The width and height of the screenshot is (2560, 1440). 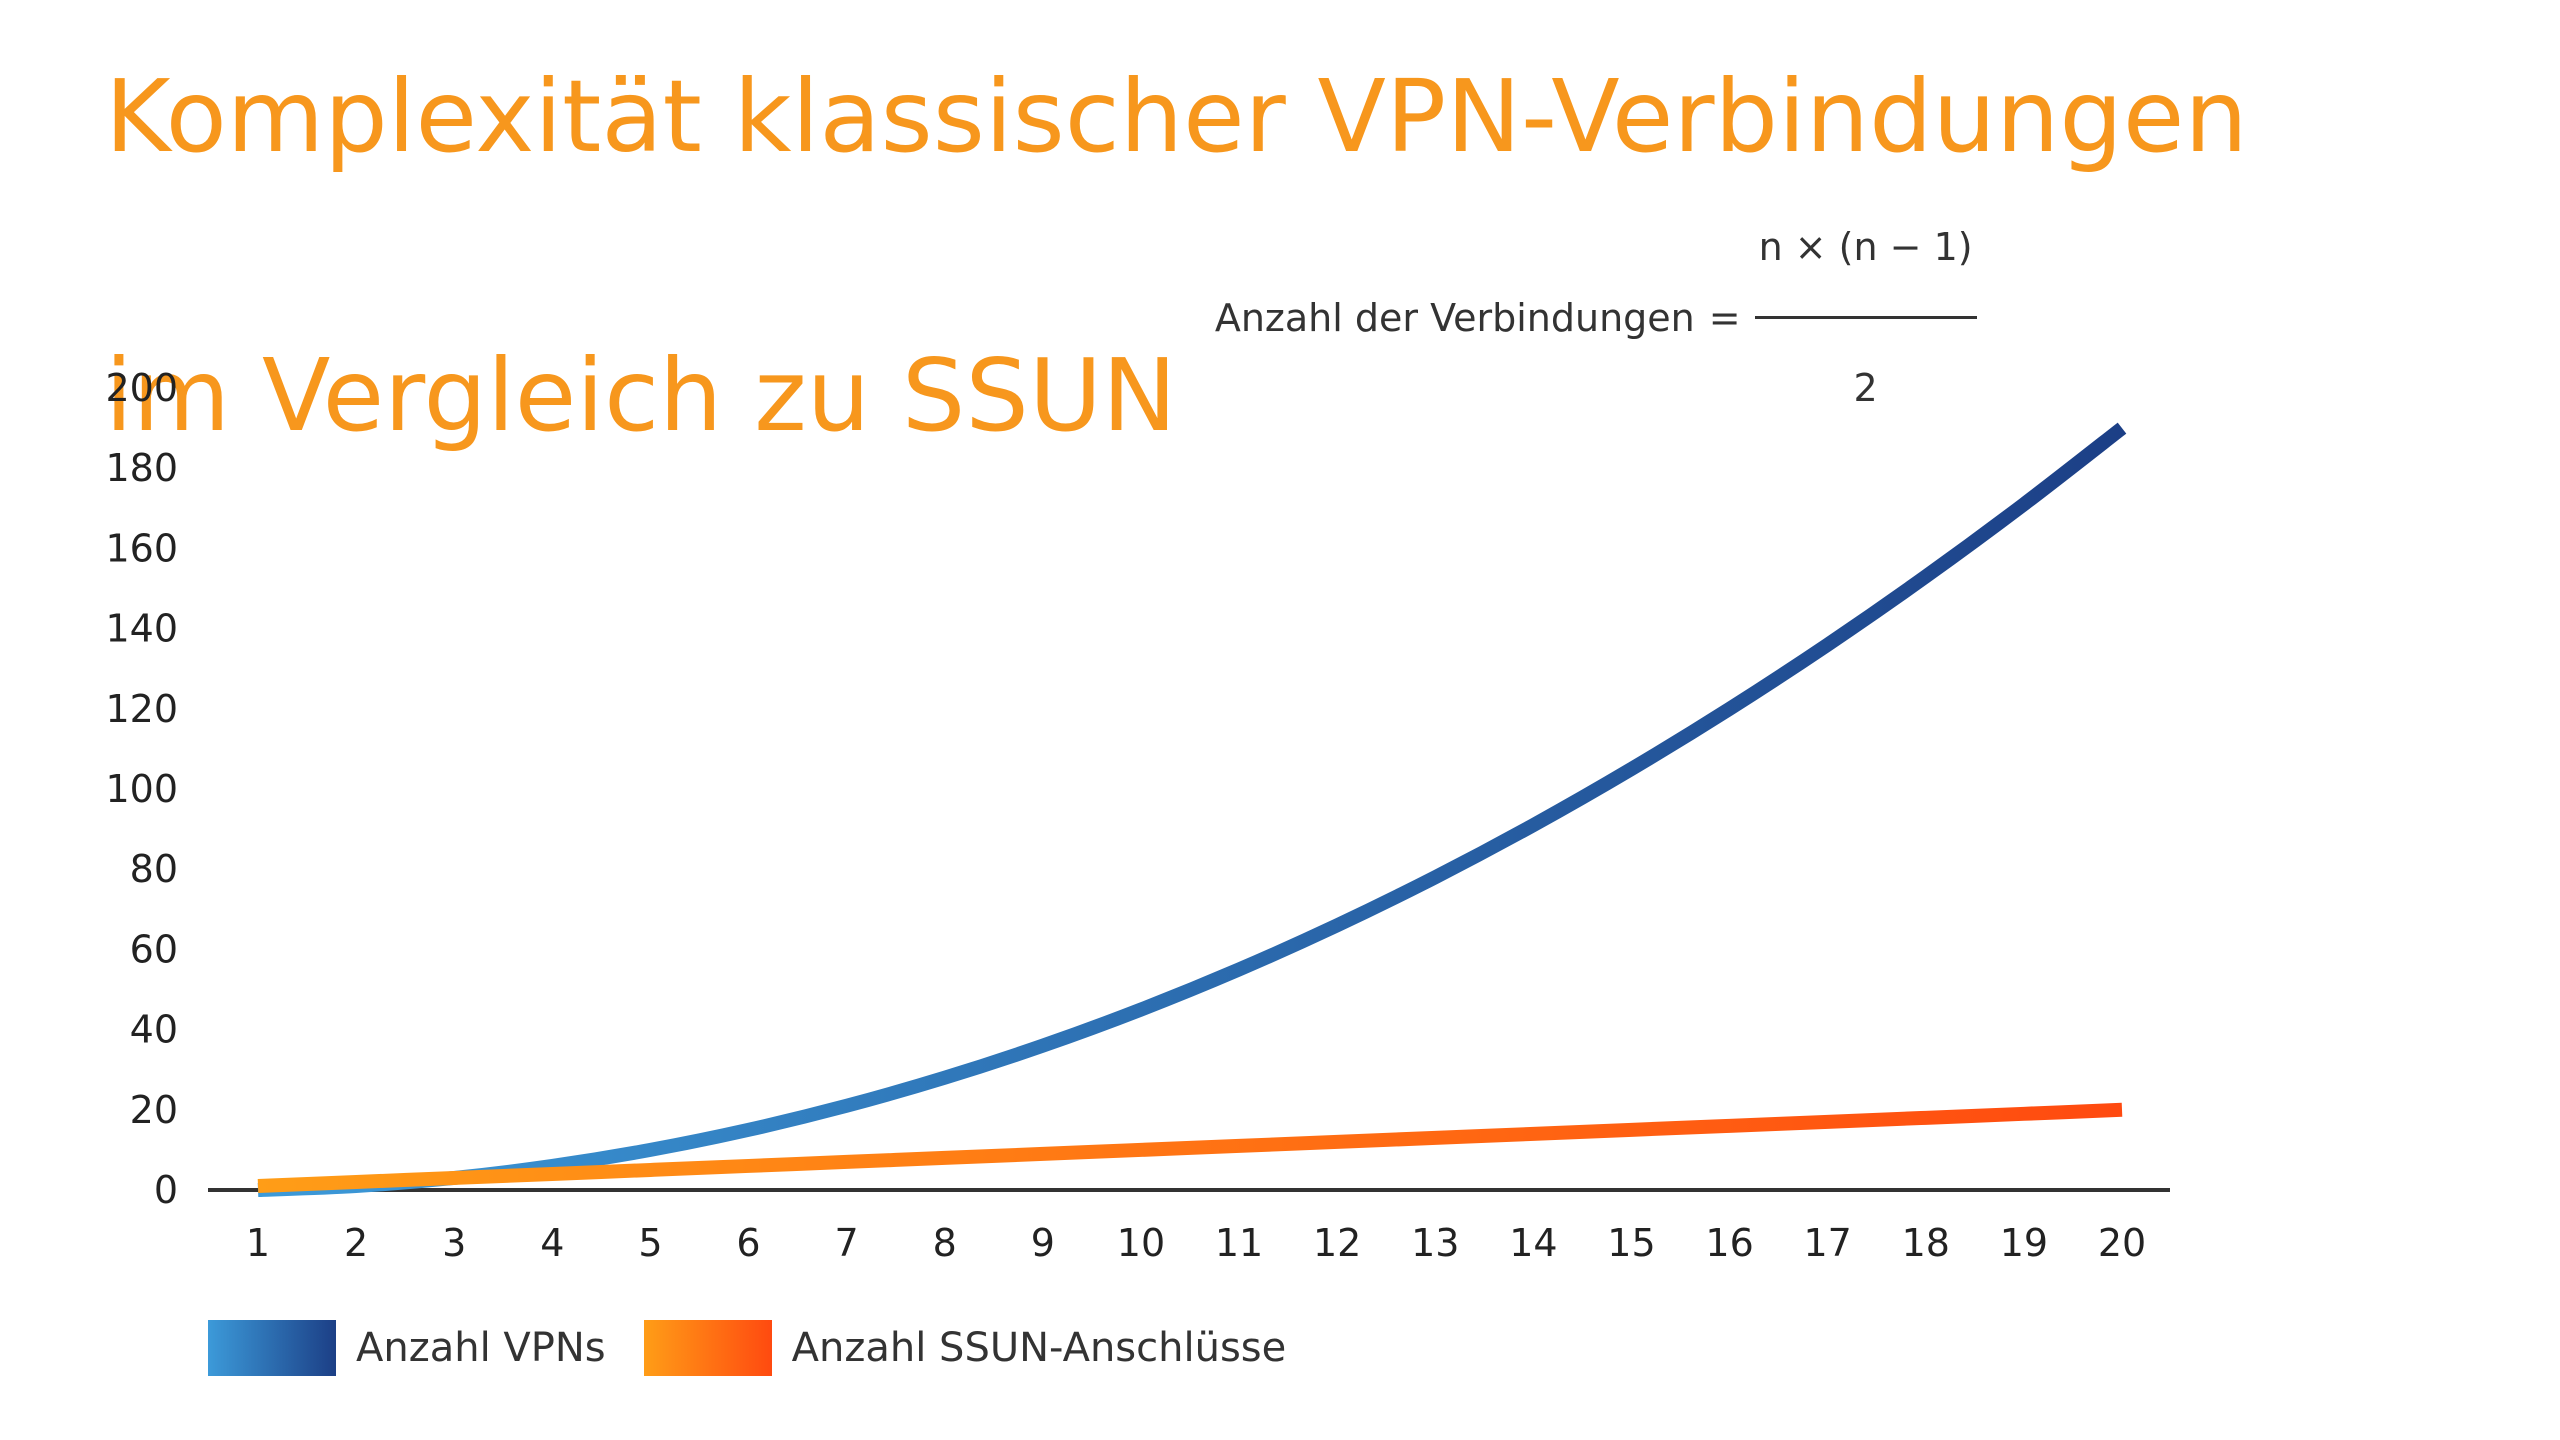 What do you see at coordinates (154, 869) in the screenshot?
I see `y-tick-label: 80` at bounding box center [154, 869].